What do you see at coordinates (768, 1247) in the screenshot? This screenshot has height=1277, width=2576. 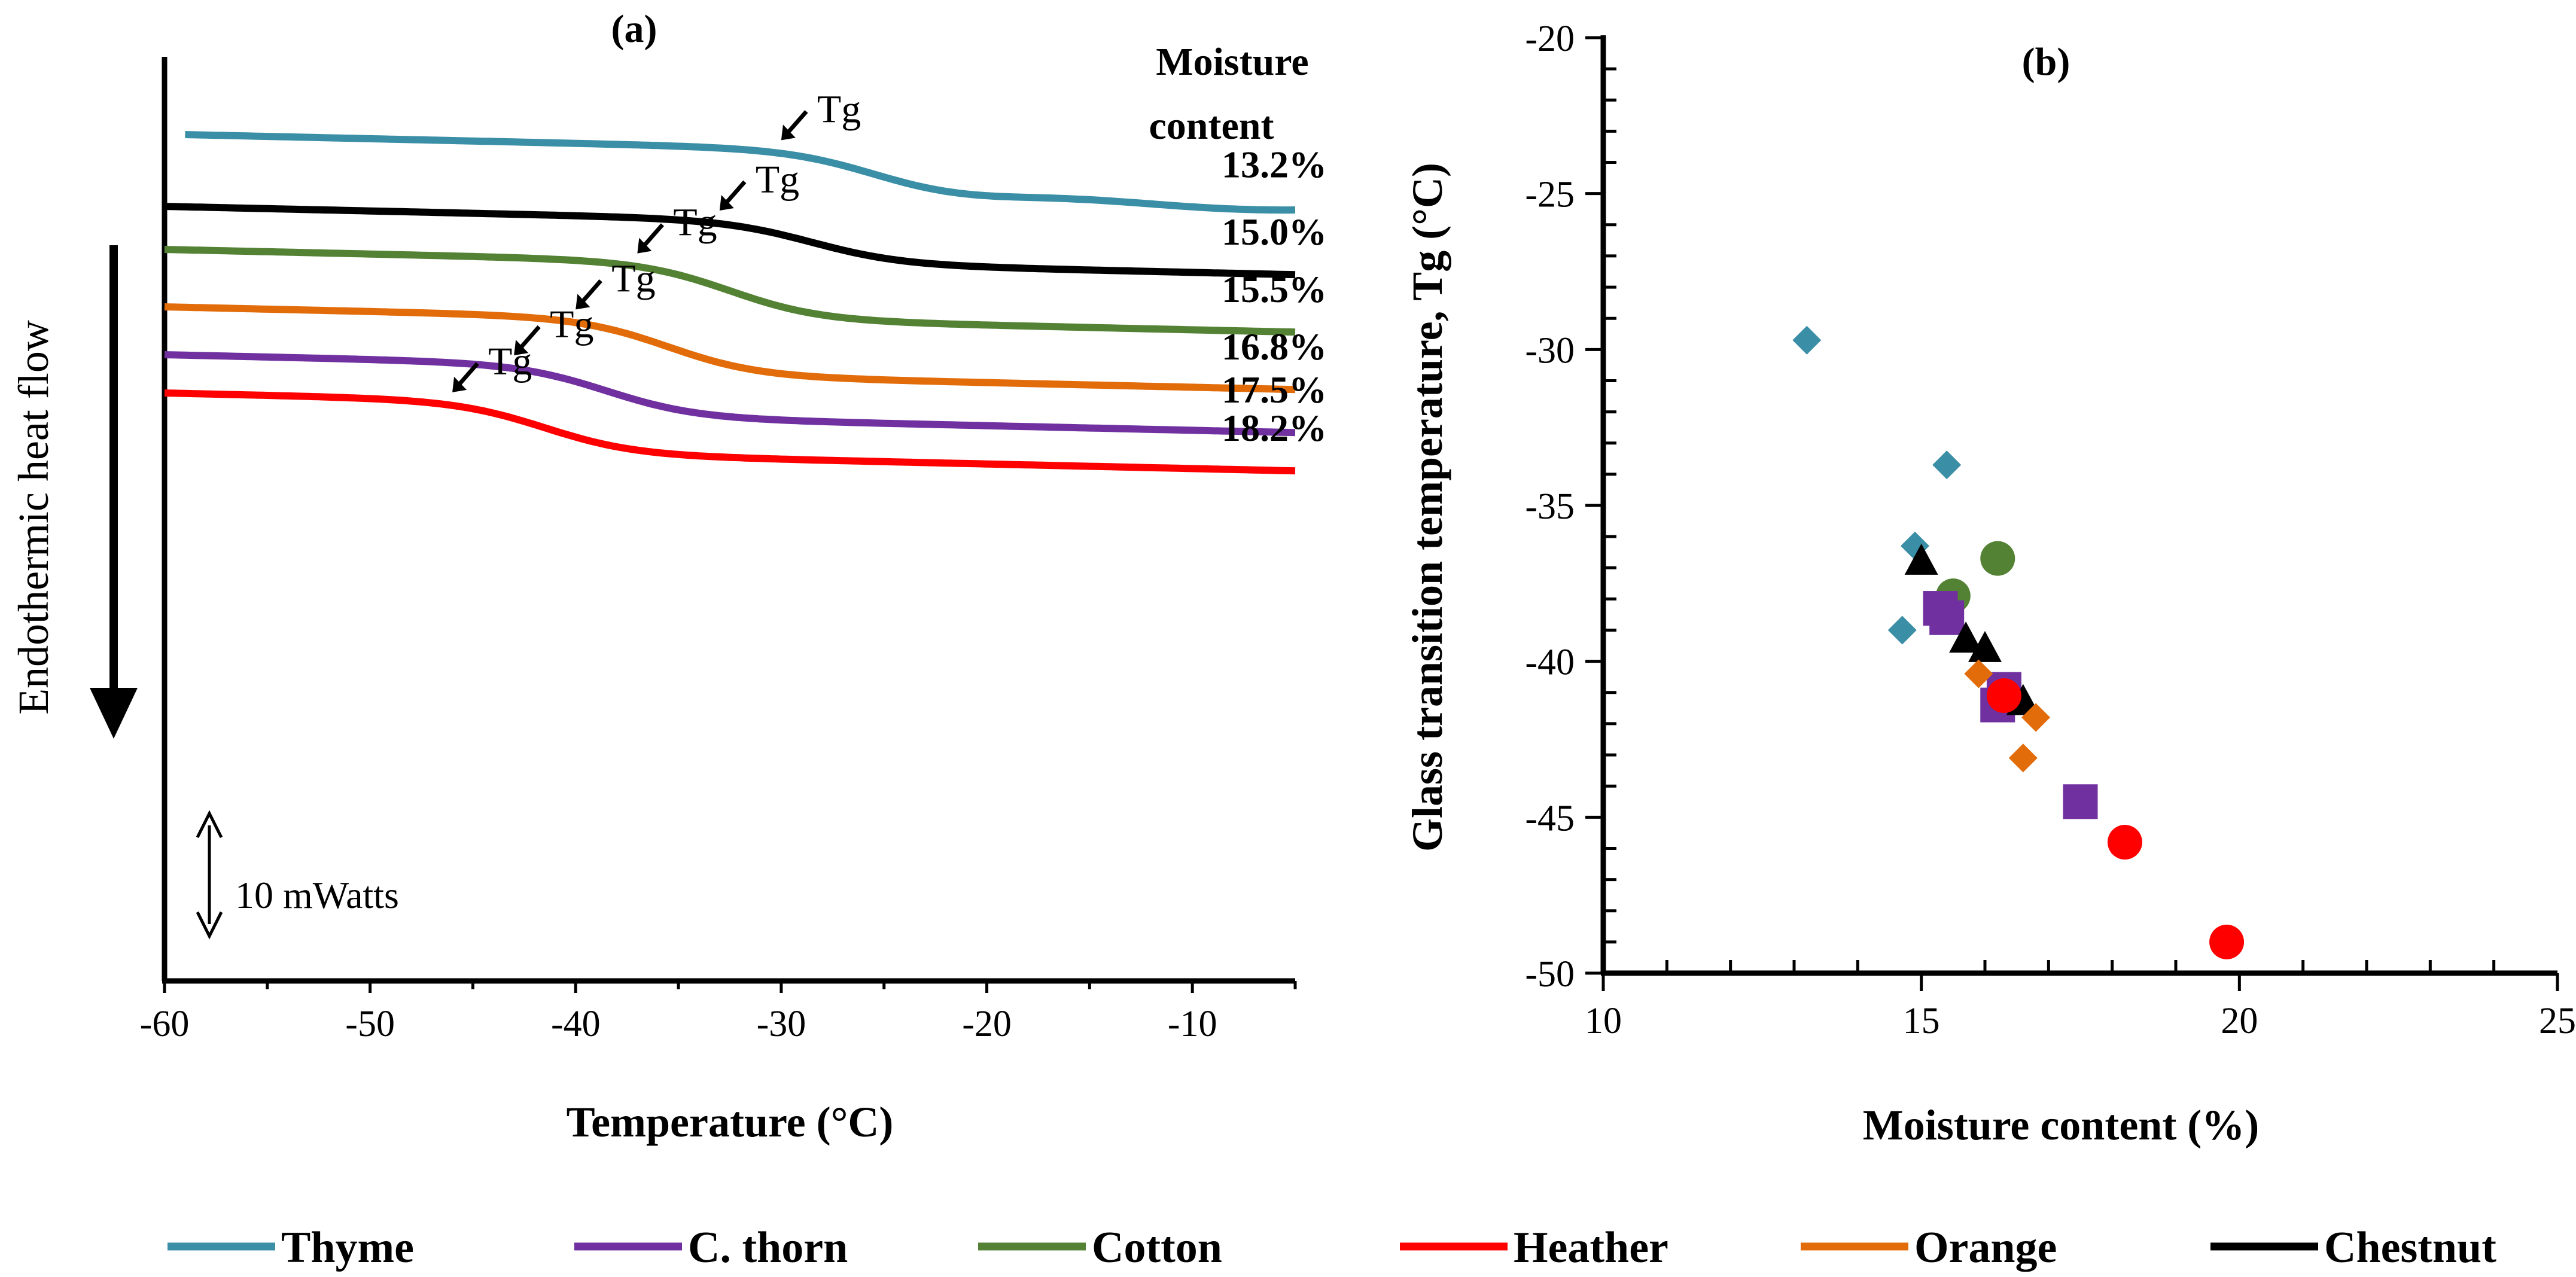 I see `legend-label-c-thorn: C. thorn` at bounding box center [768, 1247].